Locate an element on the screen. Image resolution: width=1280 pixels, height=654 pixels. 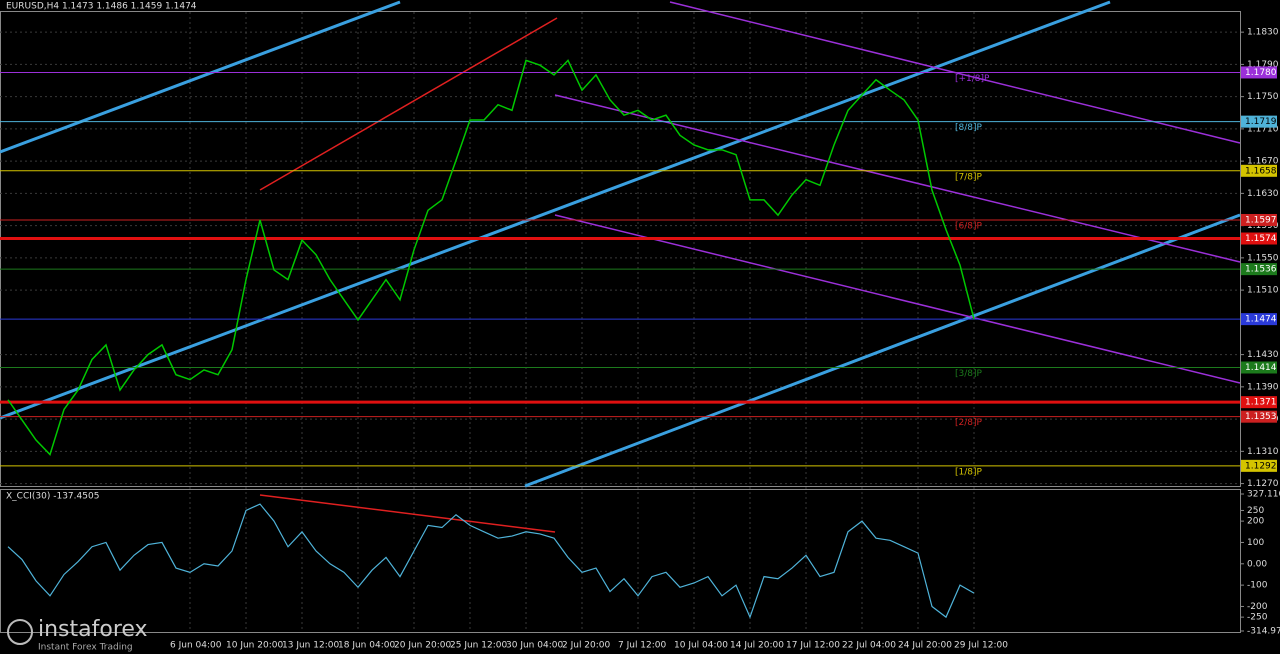
x-tick-label: 10 Jul 04:00 is located at coordinates (701, 646).